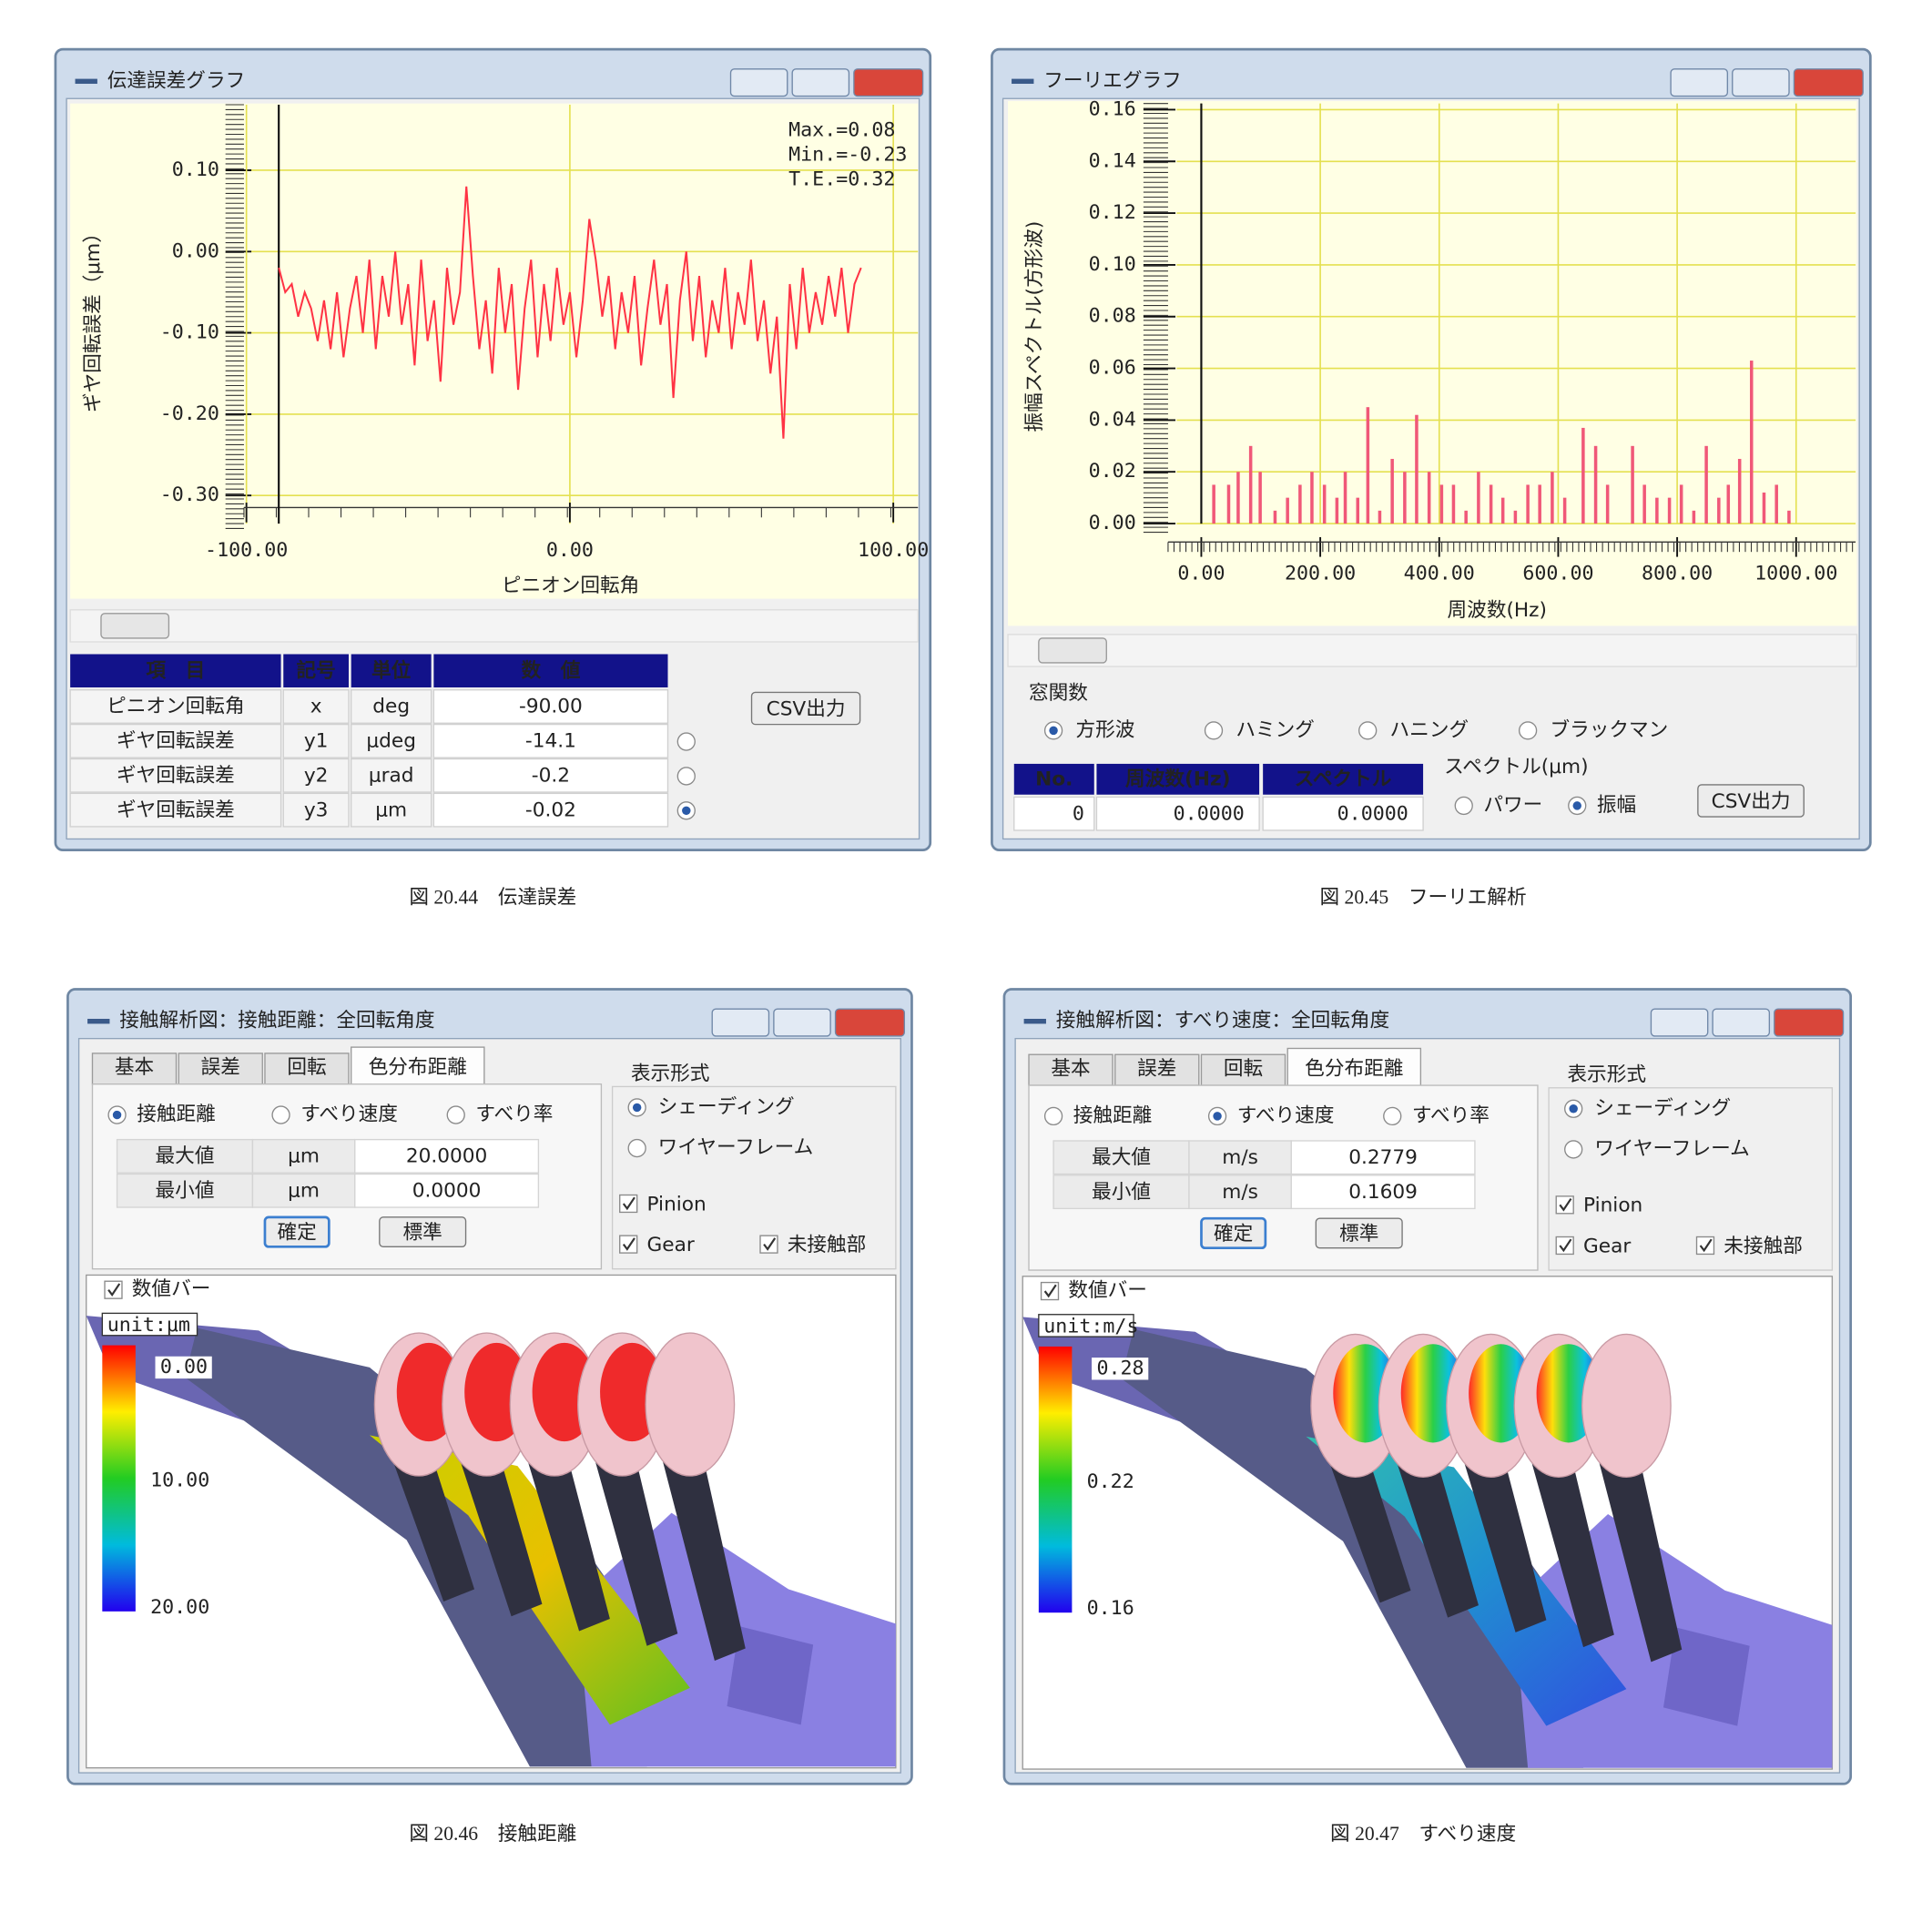 The image size is (1932, 1912). What do you see at coordinates (550, 809) in the screenshot?
I see `table-cell-text: -0.02` at bounding box center [550, 809].